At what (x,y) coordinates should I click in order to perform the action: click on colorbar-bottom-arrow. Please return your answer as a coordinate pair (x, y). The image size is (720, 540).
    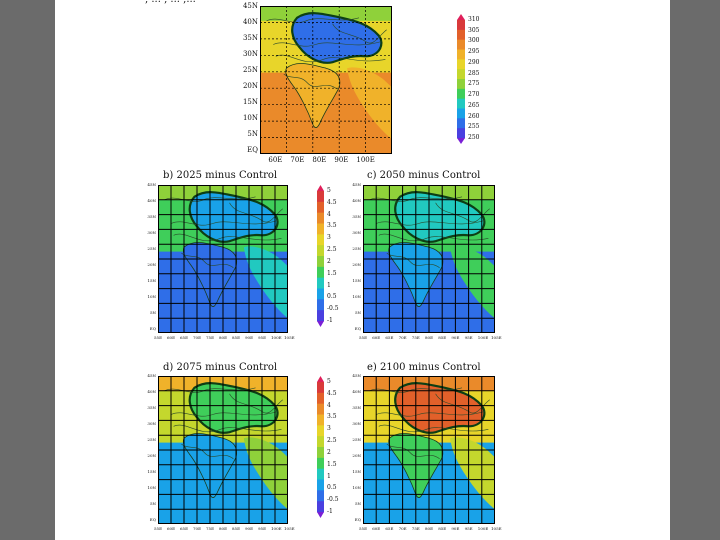
    Looking at the image, I should click on (320, 515).